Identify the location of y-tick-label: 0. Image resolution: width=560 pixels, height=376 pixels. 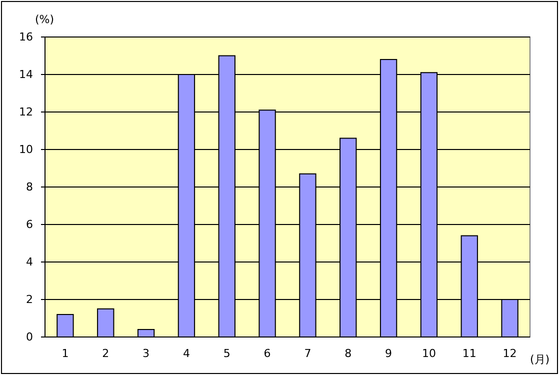
(29, 337).